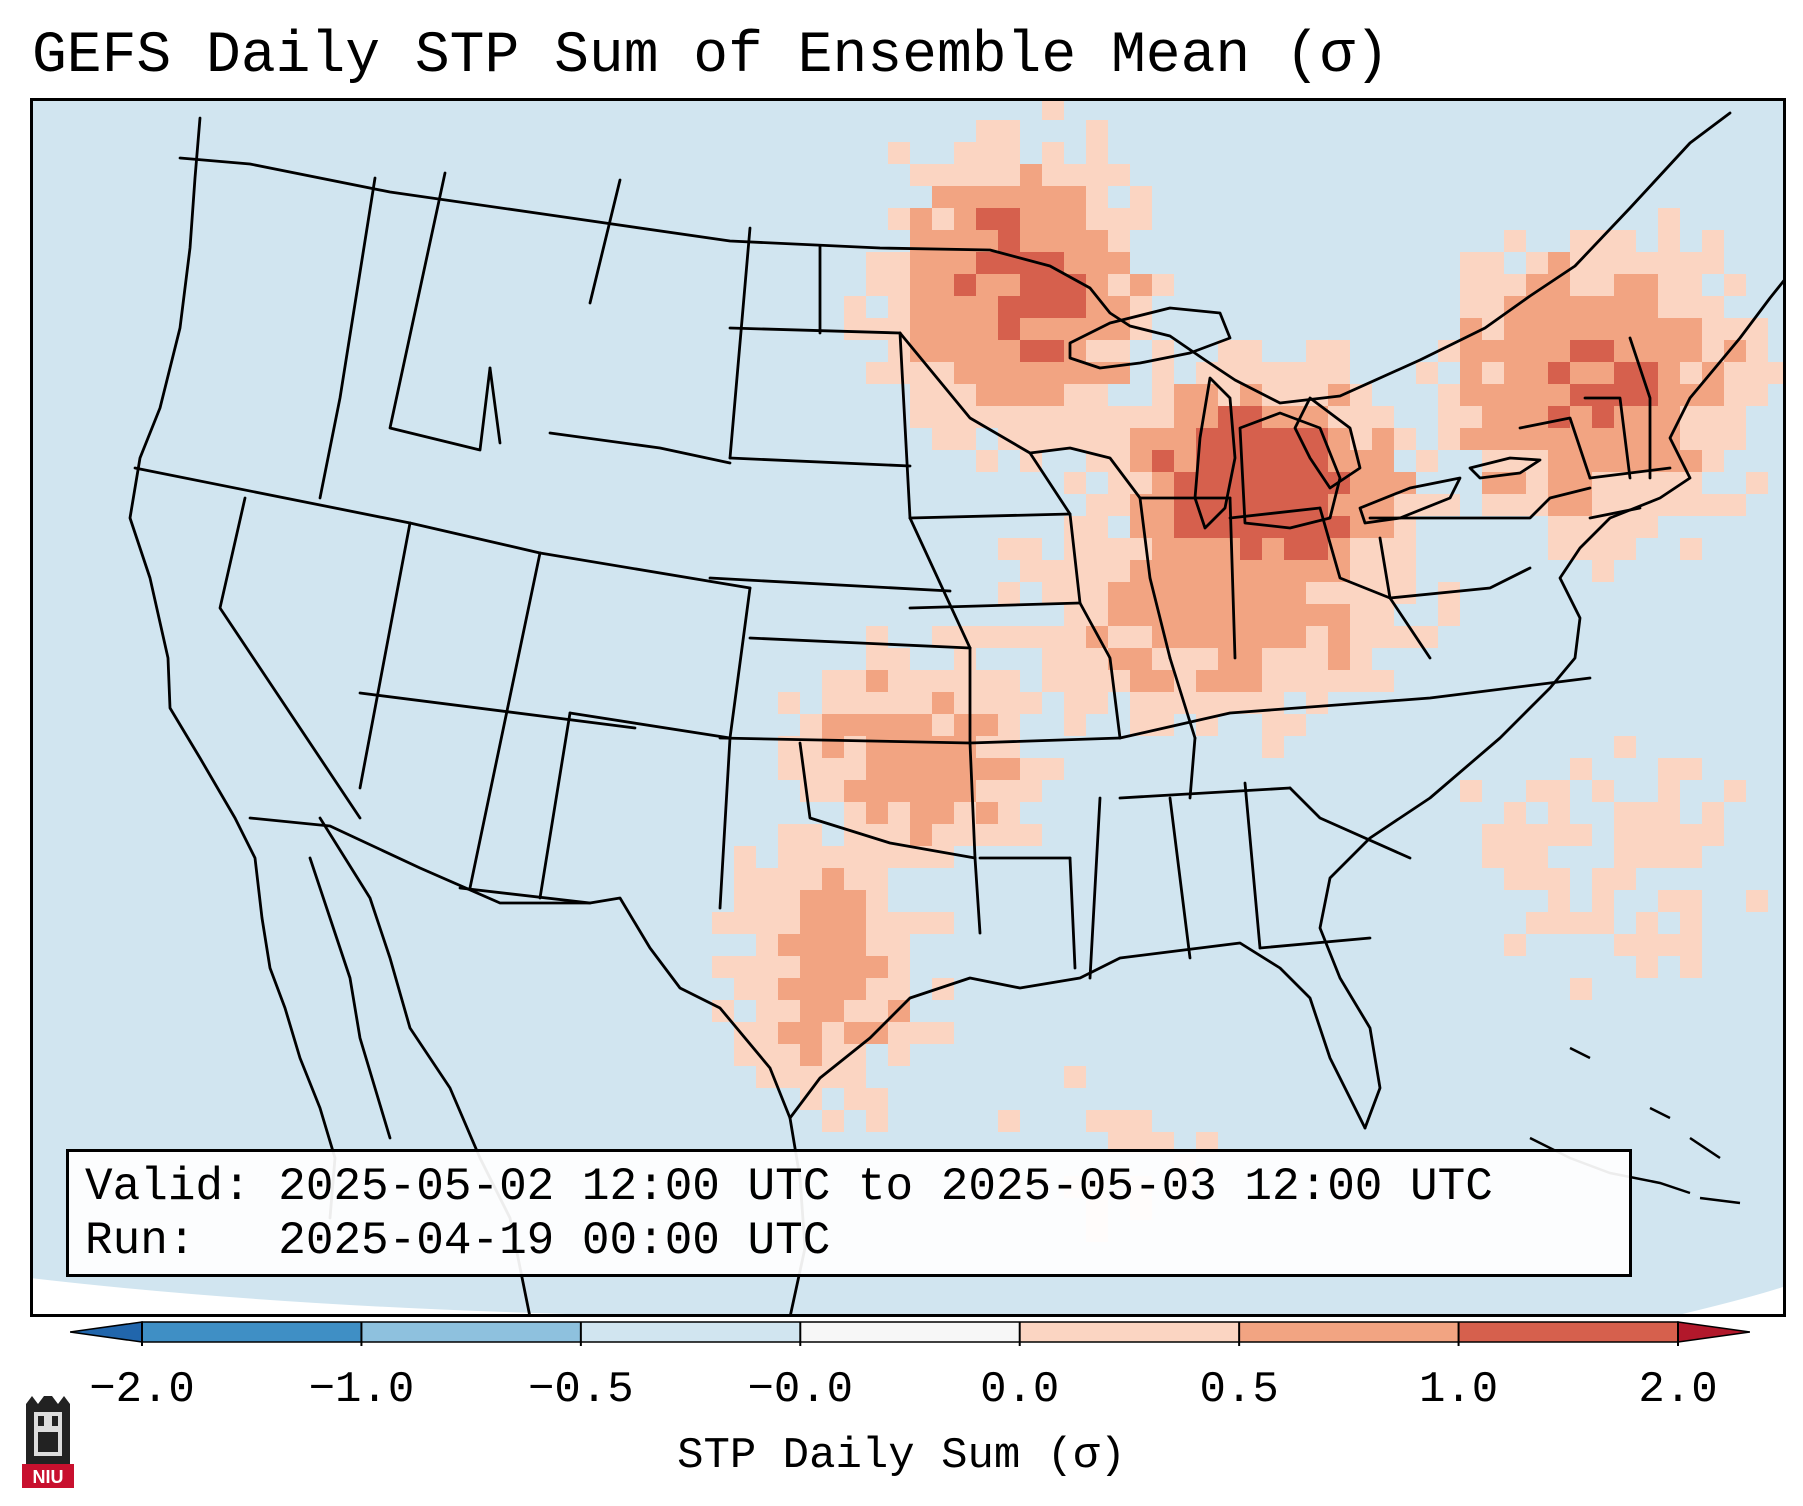 This screenshot has width=1803, height=1506. Describe the element at coordinates (1410, 500) in the screenshot. I see `lake-erie` at that location.